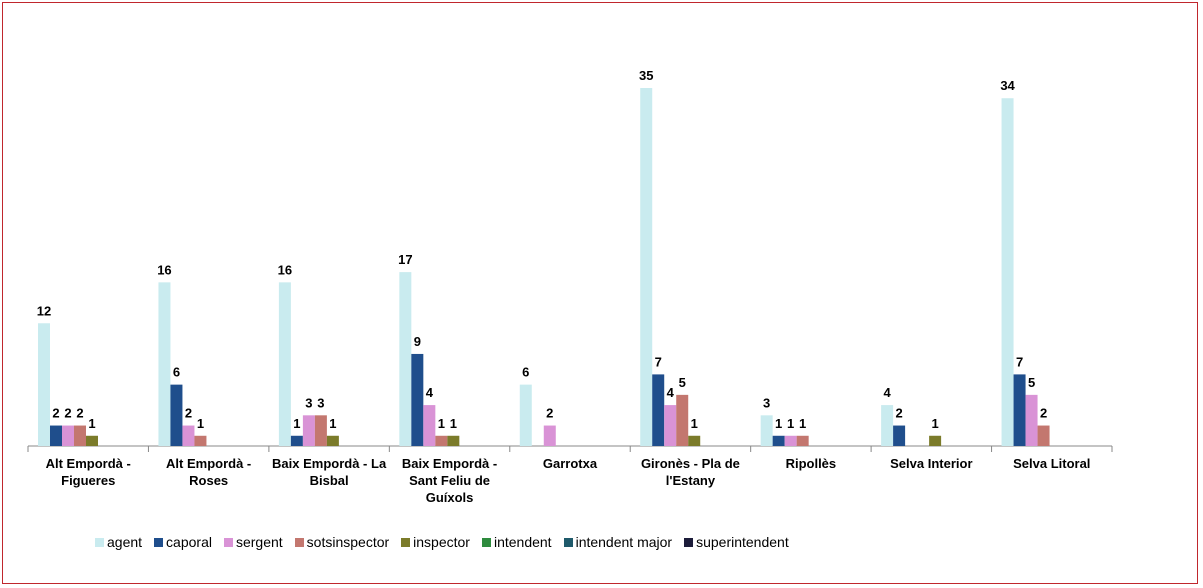 This screenshot has height=588, width=1203. What do you see at coordinates (742, 542) in the screenshot?
I see `legend-label: superintendent` at bounding box center [742, 542].